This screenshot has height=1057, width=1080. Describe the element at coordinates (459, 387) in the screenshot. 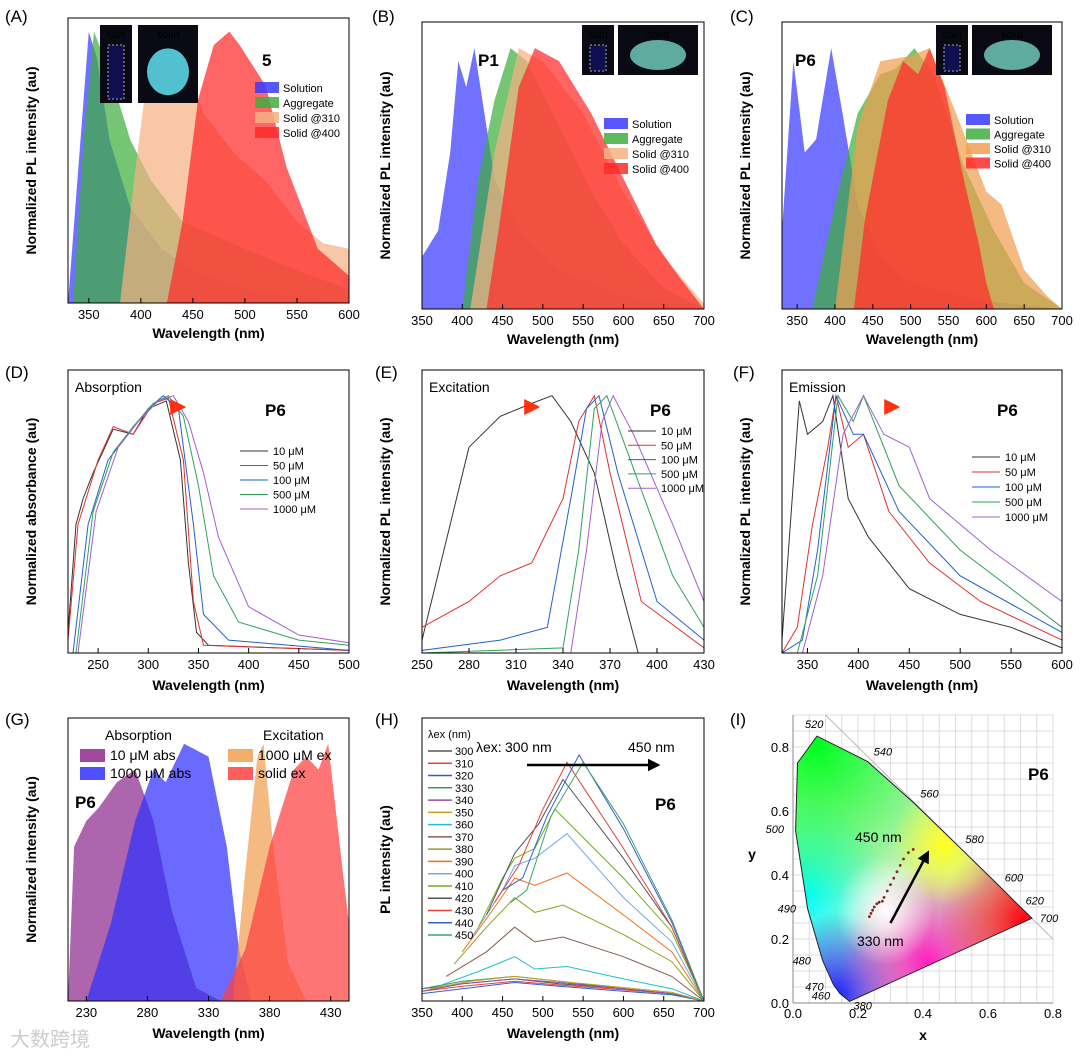

I see `panel-heading: Excitation` at that location.